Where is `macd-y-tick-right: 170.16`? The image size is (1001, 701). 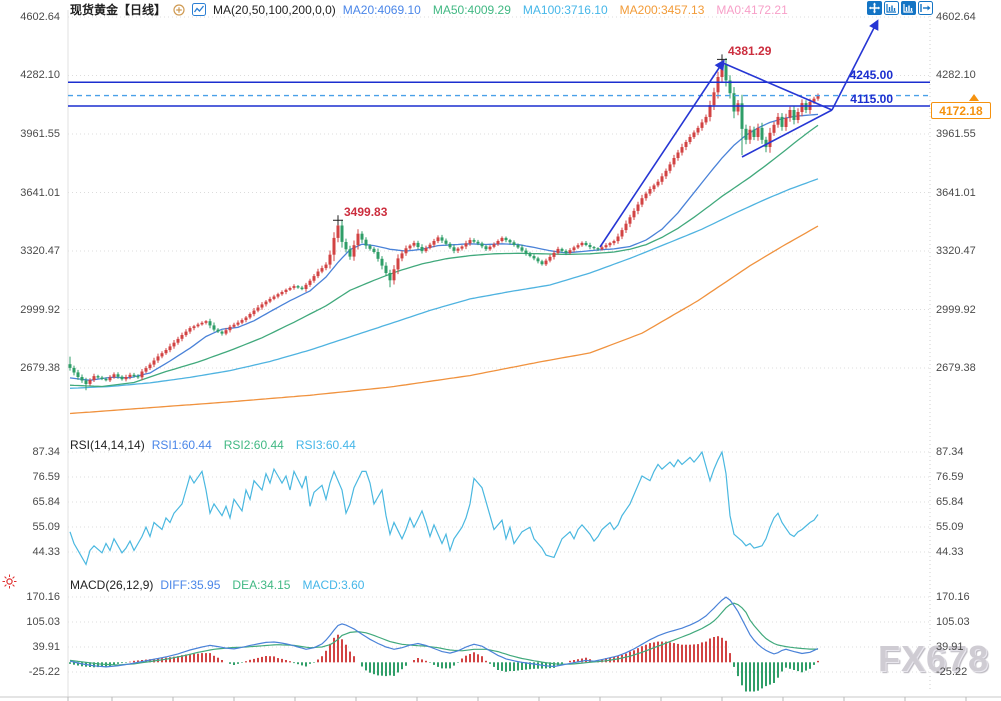 macd-y-tick-right: 170.16 is located at coordinates (953, 597).